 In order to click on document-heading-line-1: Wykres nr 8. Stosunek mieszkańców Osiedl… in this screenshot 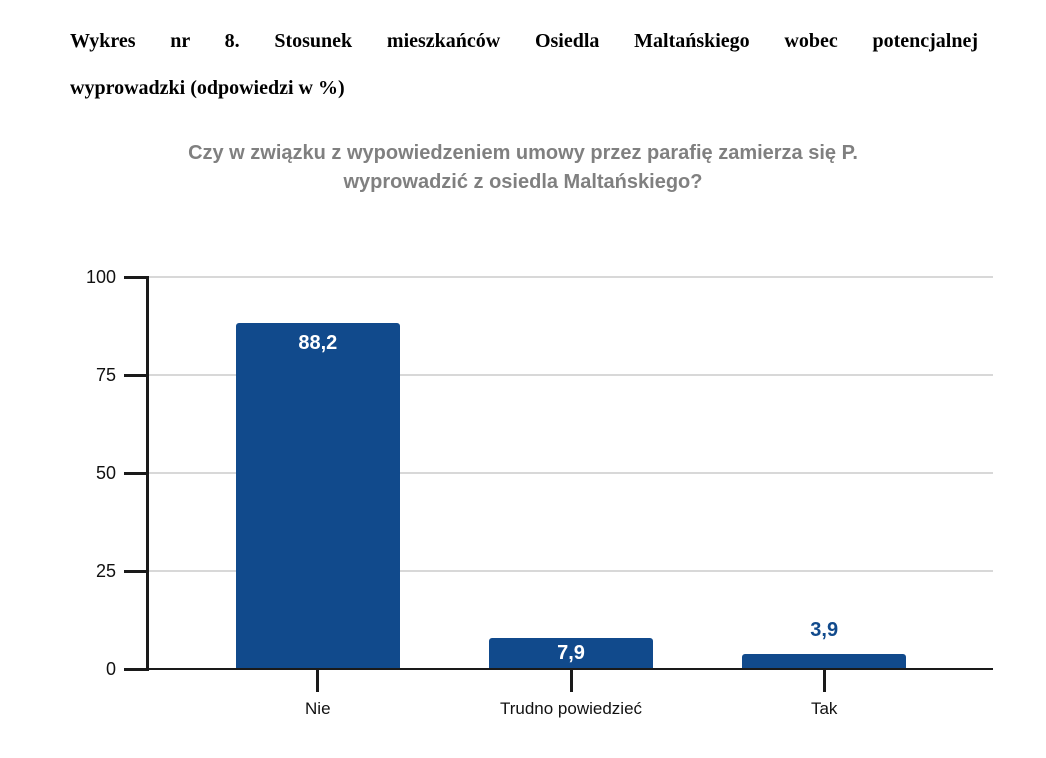, I will do `click(524, 41)`.